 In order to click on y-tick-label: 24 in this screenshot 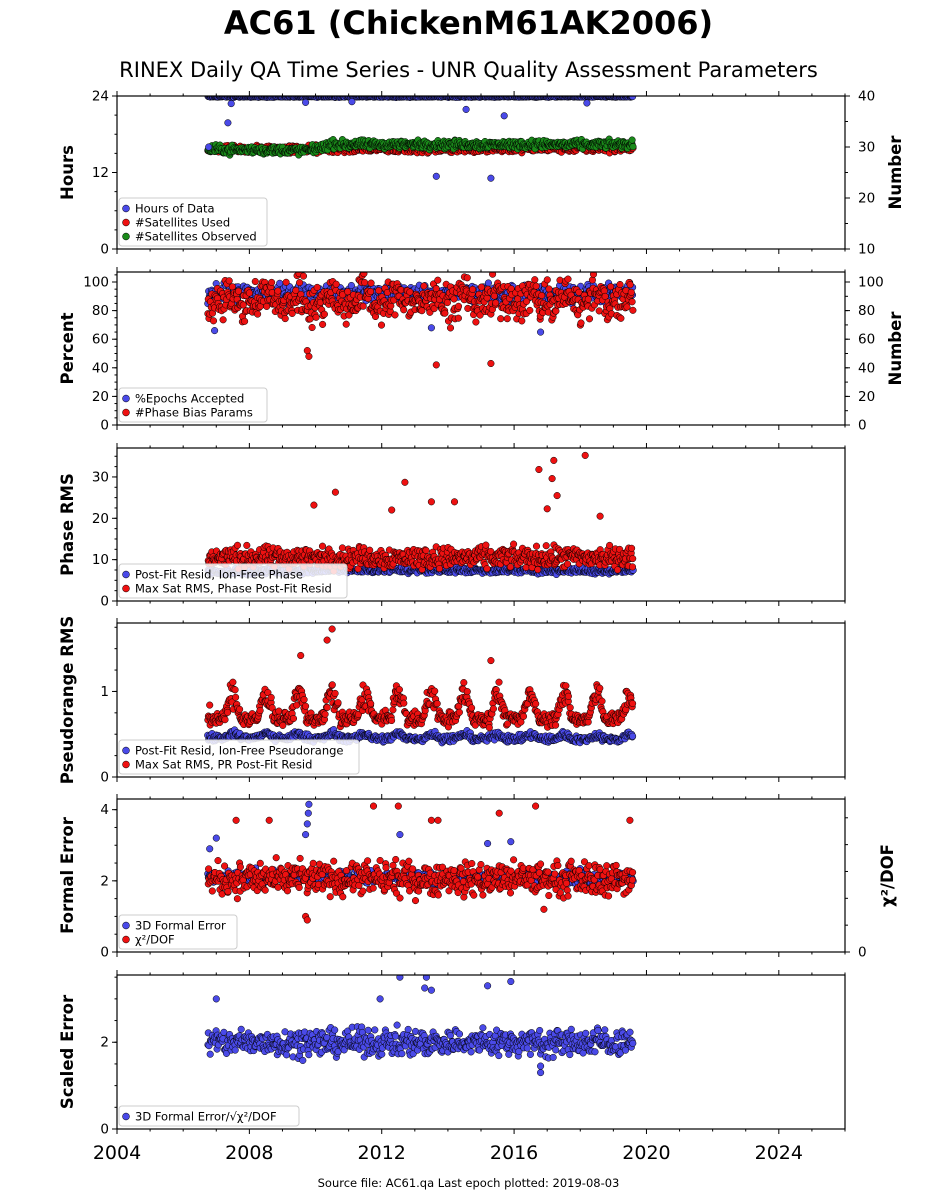, I will do `click(100, 97)`.